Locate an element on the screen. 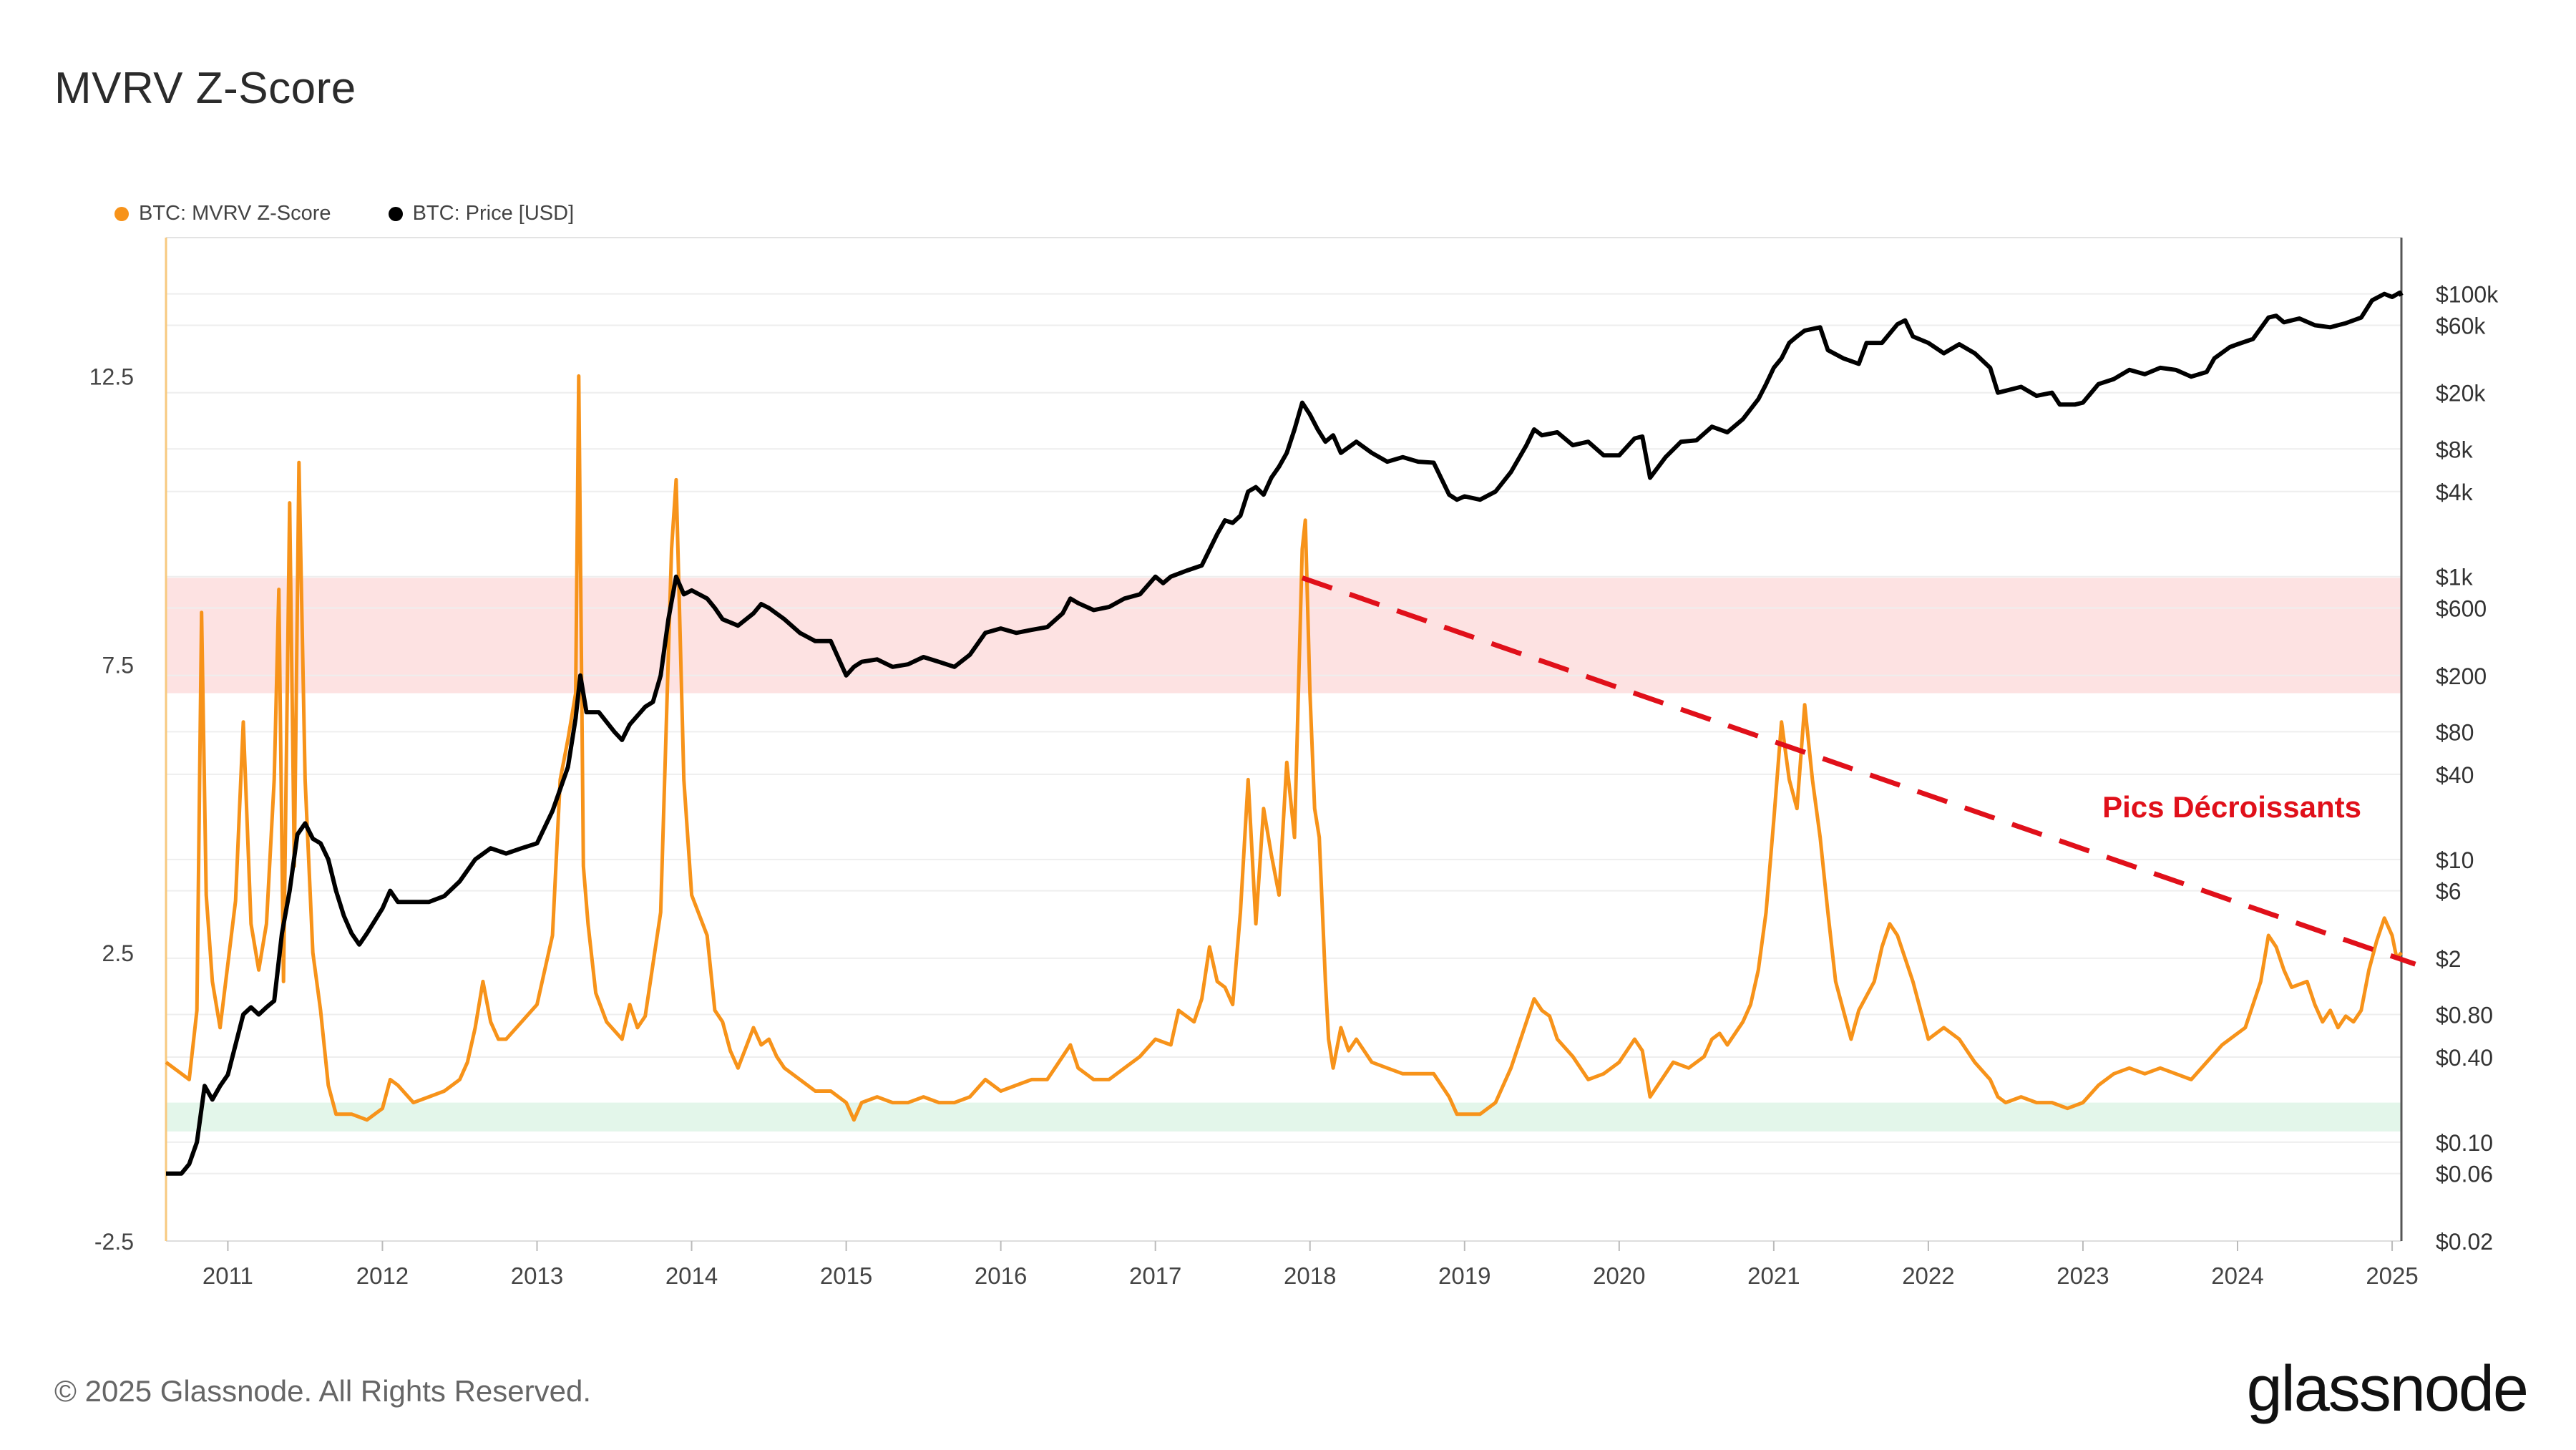 This screenshot has height=1450, width=2576. left-tick-label: -2.5 is located at coordinates (114, 1242).